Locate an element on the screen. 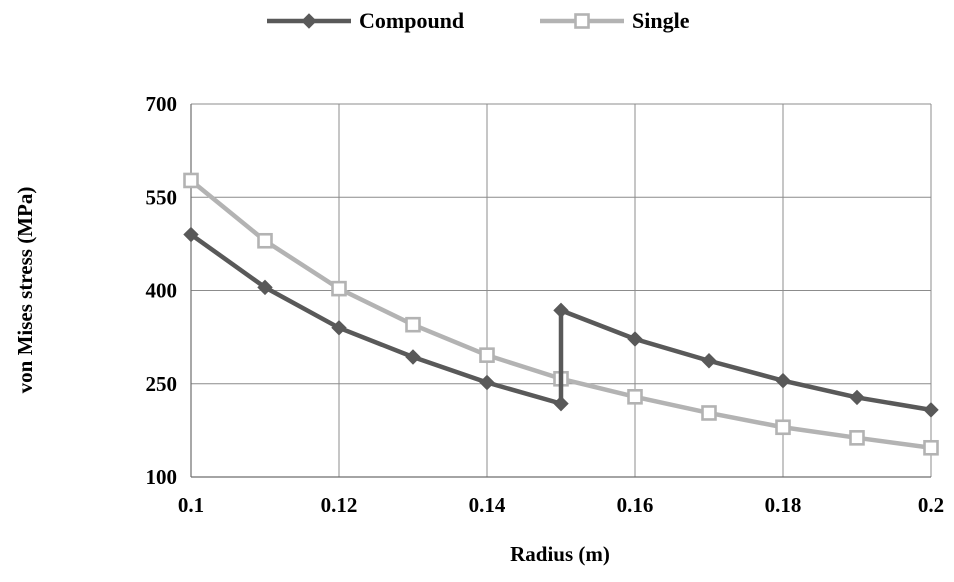 The height and width of the screenshot is (582, 954). x-tick-label: 0.12 is located at coordinates (339, 505).